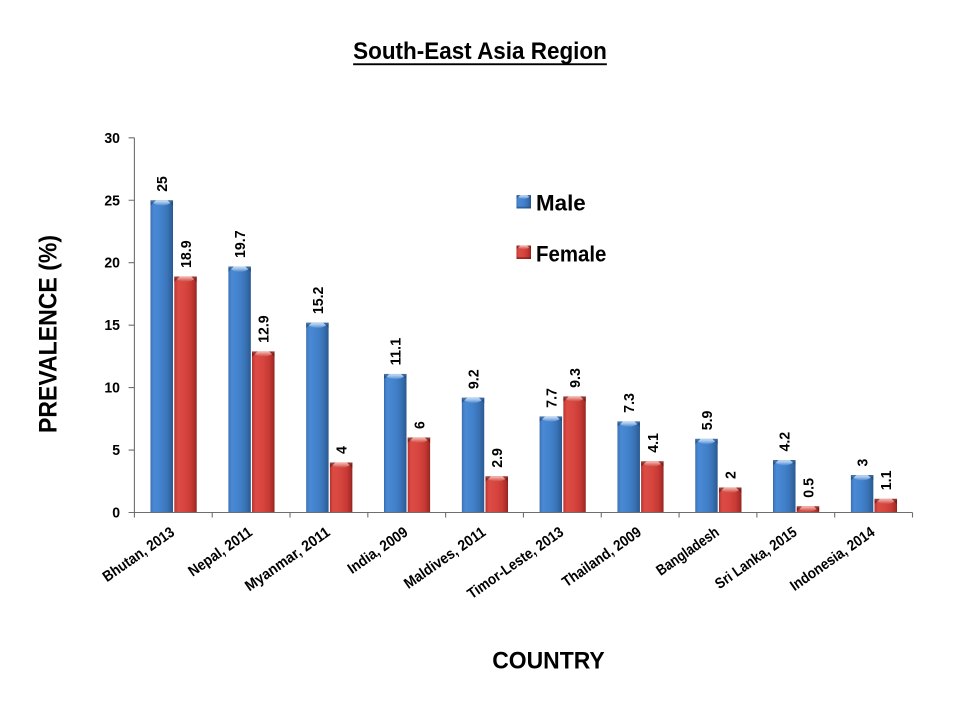 The height and width of the screenshot is (720, 960). What do you see at coordinates (473, 379) in the screenshot?
I see `svg-text: 9.2` at bounding box center [473, 379].